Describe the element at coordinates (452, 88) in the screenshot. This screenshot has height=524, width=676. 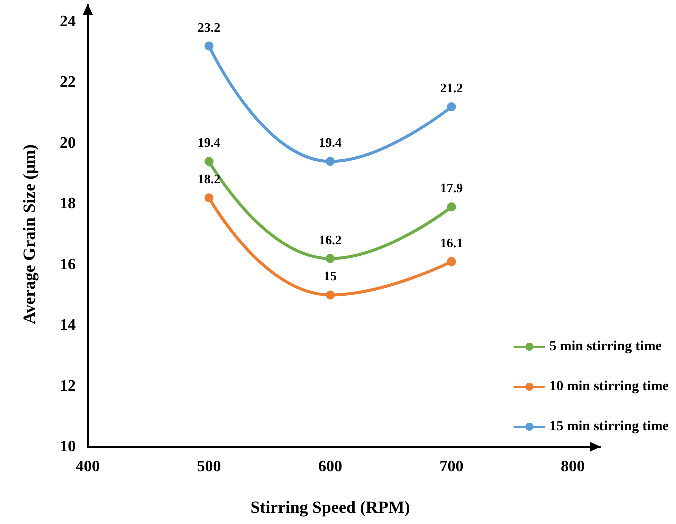
I see `data-label: 21.2` at that location.